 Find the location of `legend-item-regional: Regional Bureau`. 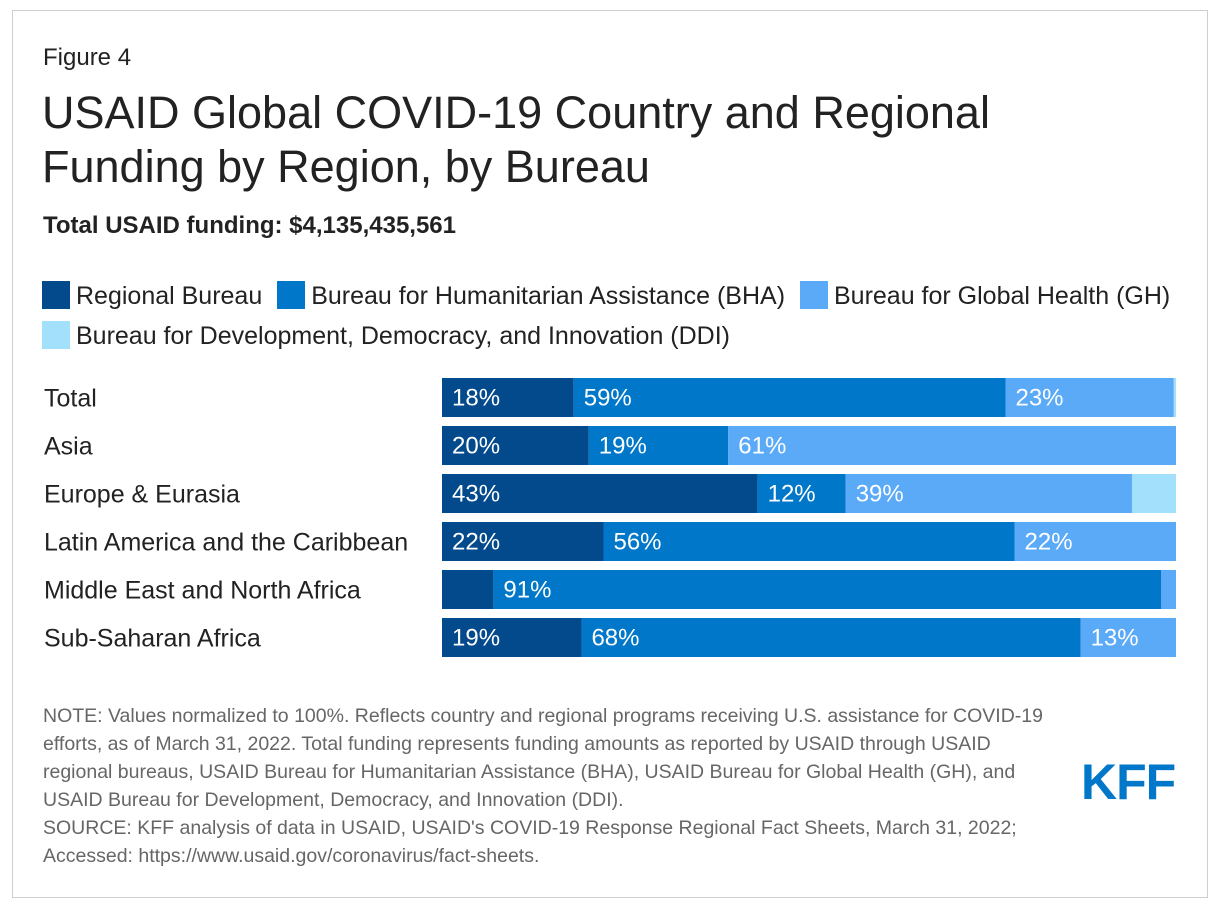

legend-item-regional: Regional Bureau is located at coordinates (152, 295).